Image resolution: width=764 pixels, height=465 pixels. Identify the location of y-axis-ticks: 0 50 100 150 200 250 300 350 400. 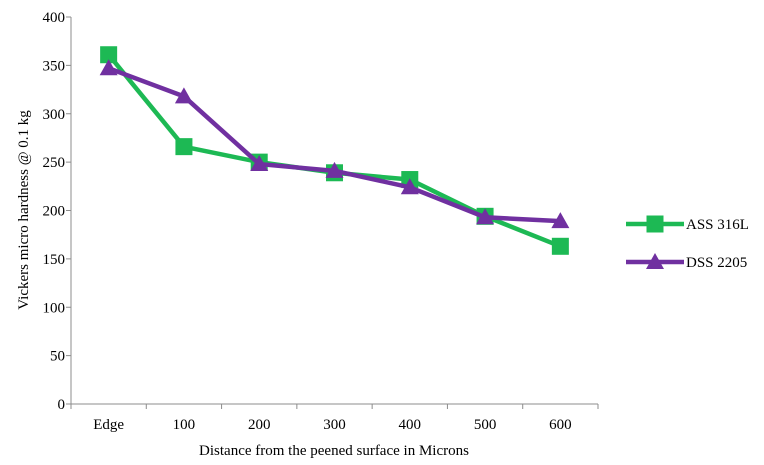
(57, 211).